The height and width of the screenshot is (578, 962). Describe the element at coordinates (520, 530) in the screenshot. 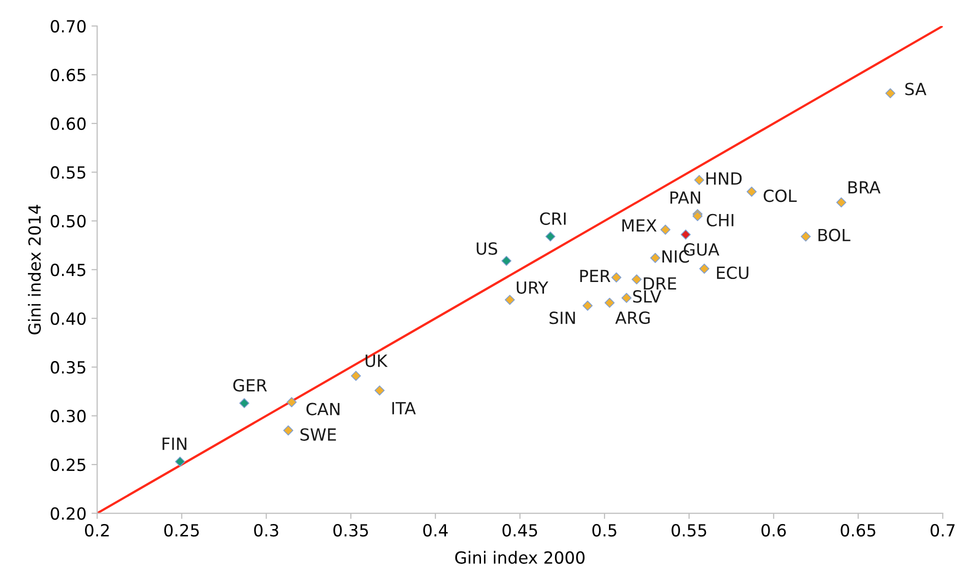

I see `x-tick-label: 0.45` at that location.